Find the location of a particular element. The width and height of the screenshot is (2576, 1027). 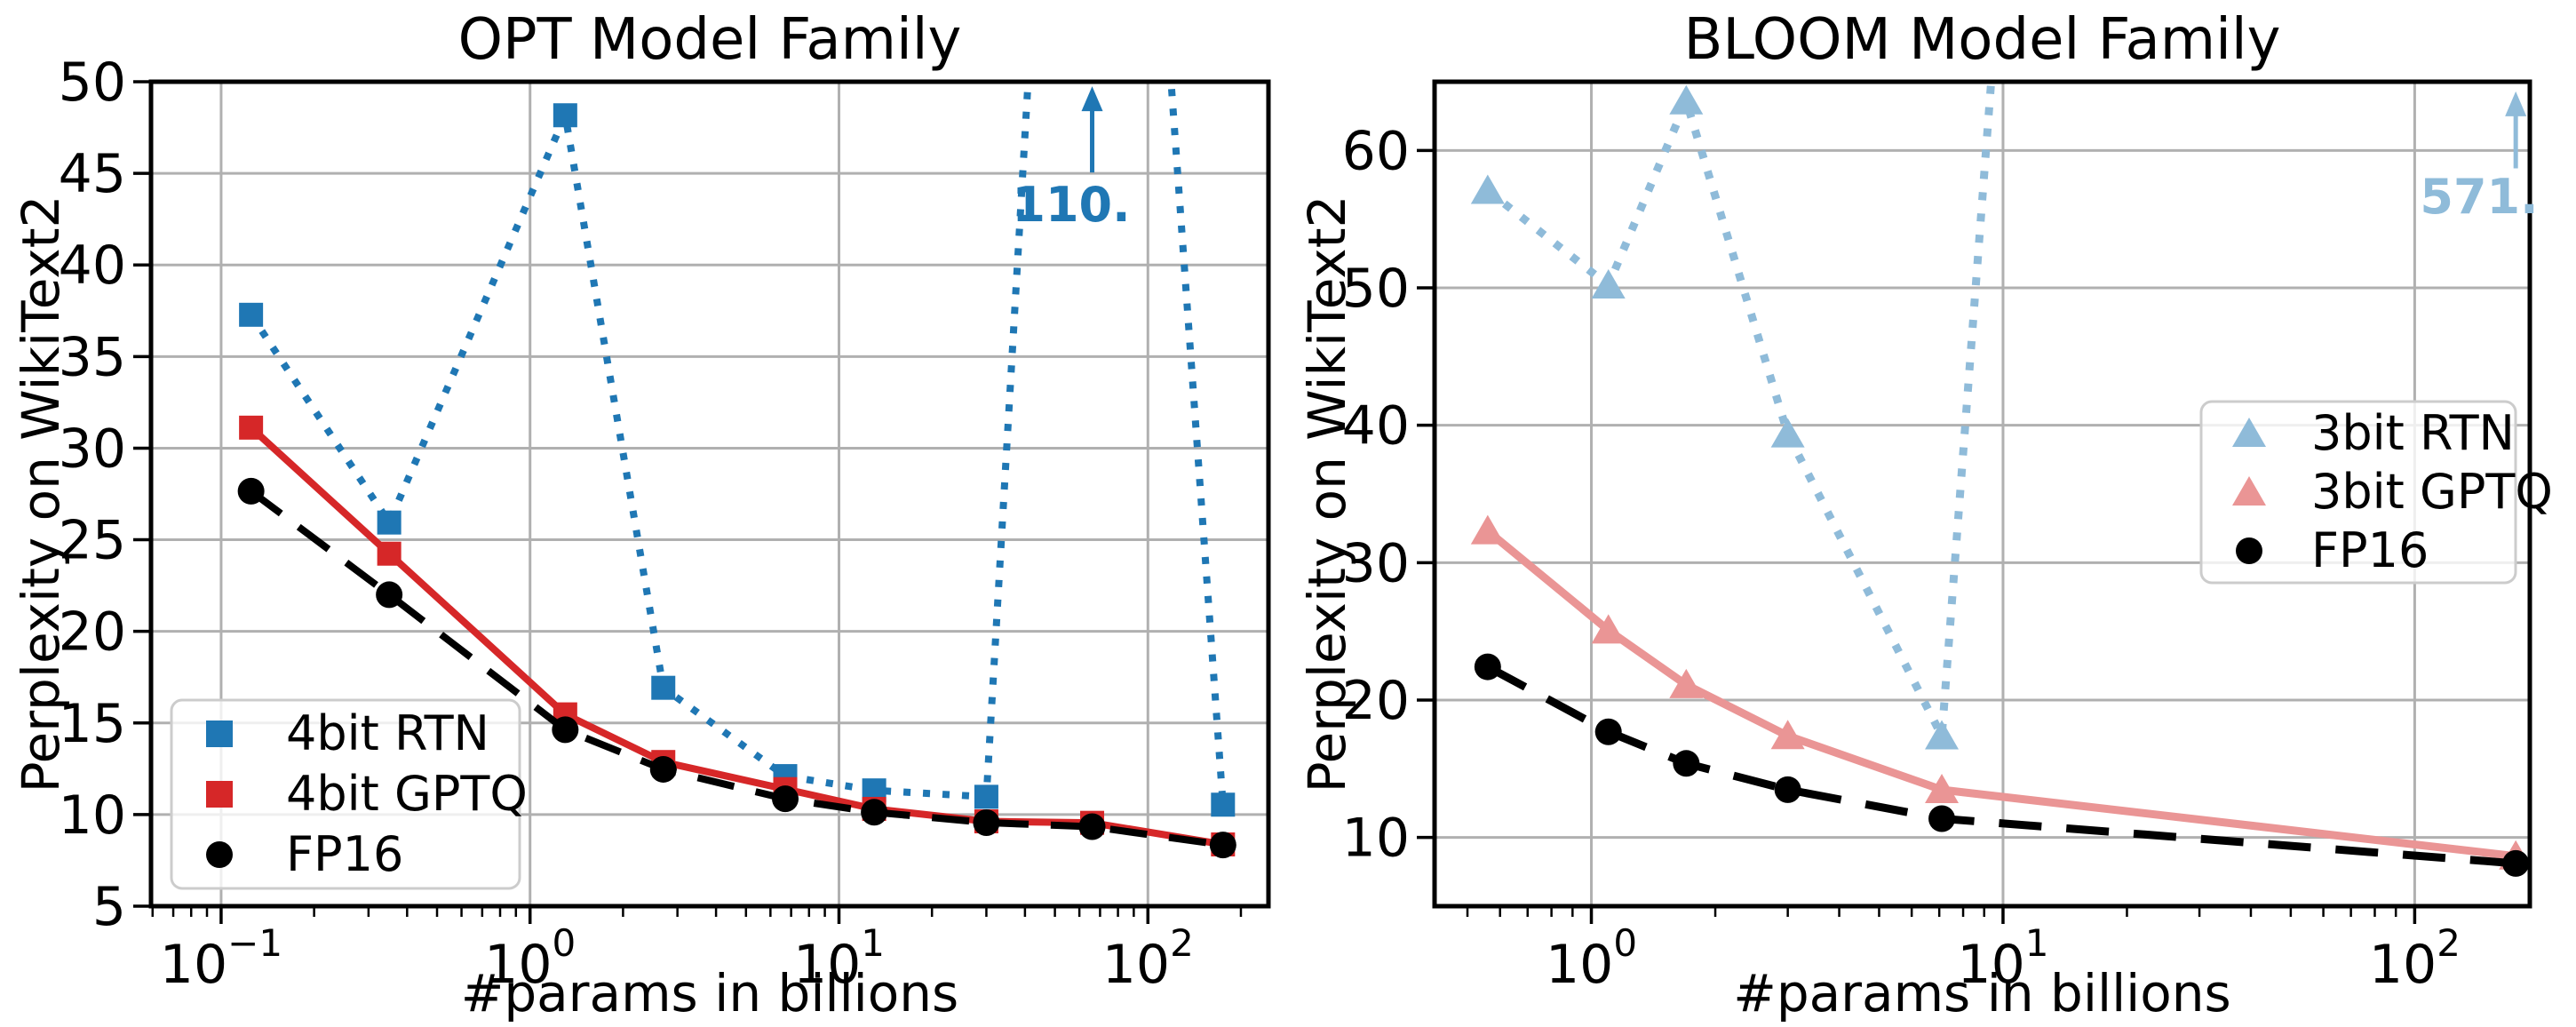

right-legend-label-gptq: 3bit GPTQ is located at coordinates (2432, 492).